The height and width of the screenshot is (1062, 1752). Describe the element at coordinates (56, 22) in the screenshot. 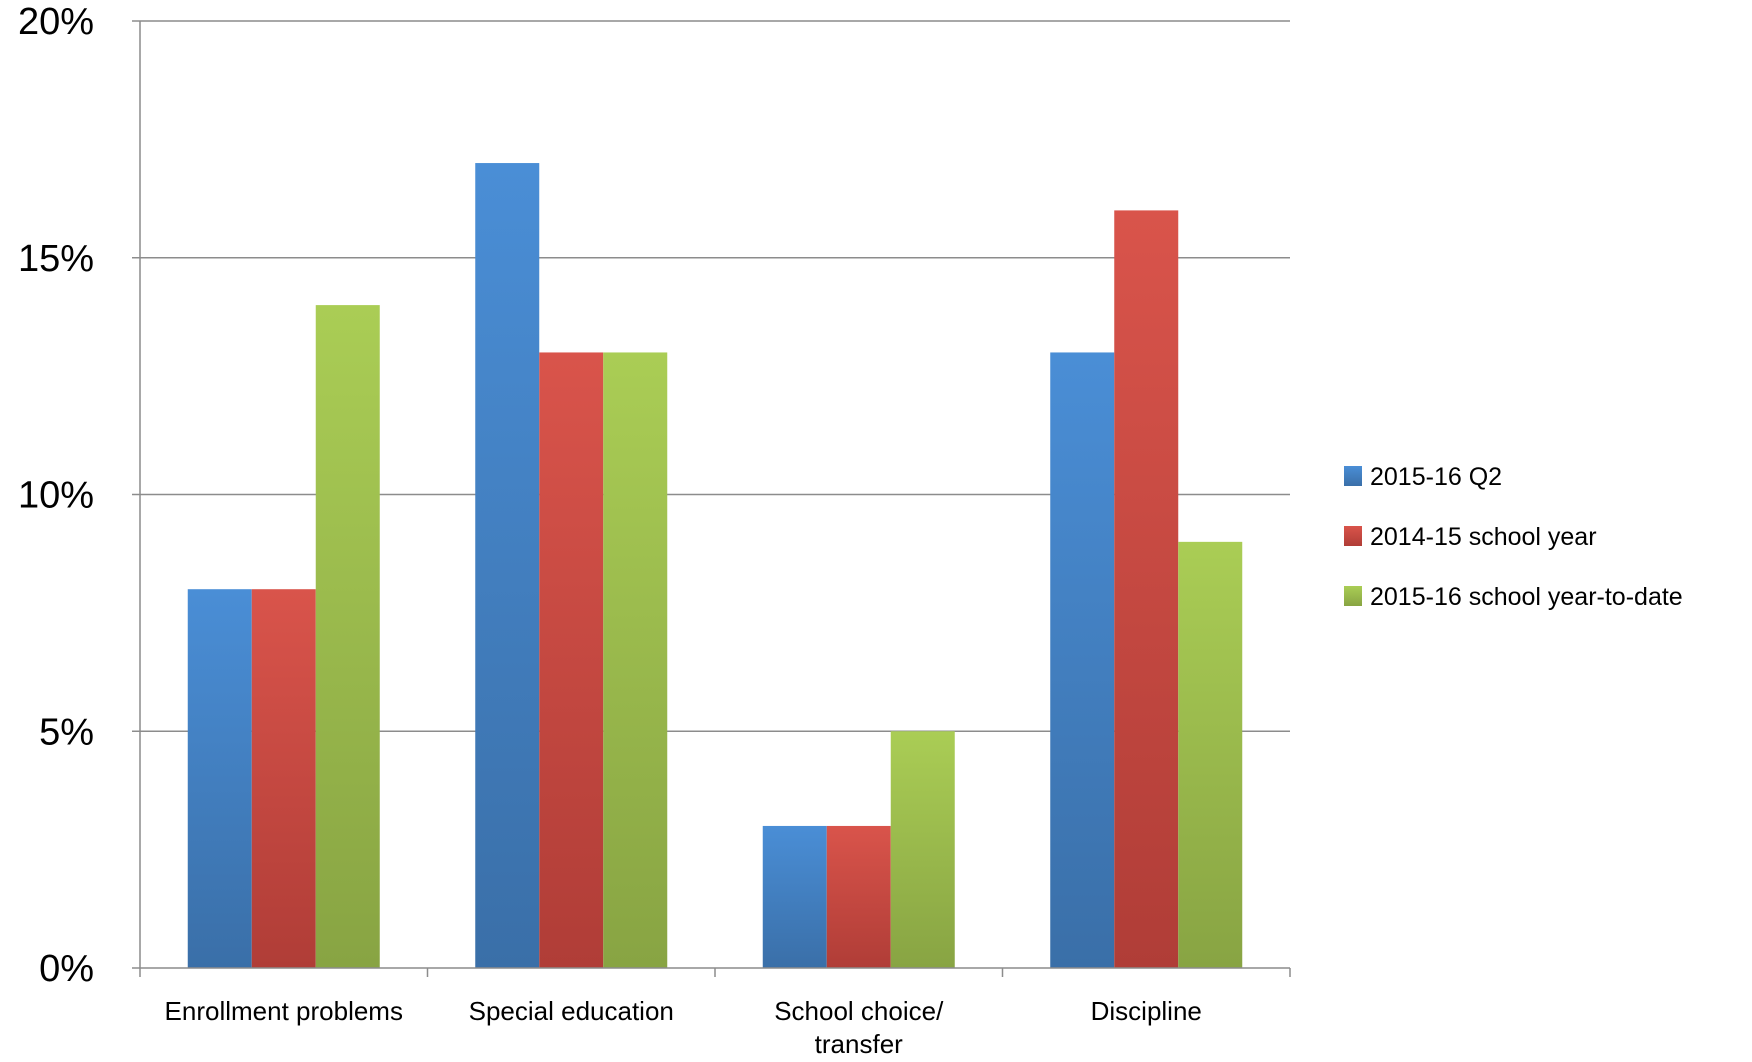

I see `y-tick-label: 20%` at that location.